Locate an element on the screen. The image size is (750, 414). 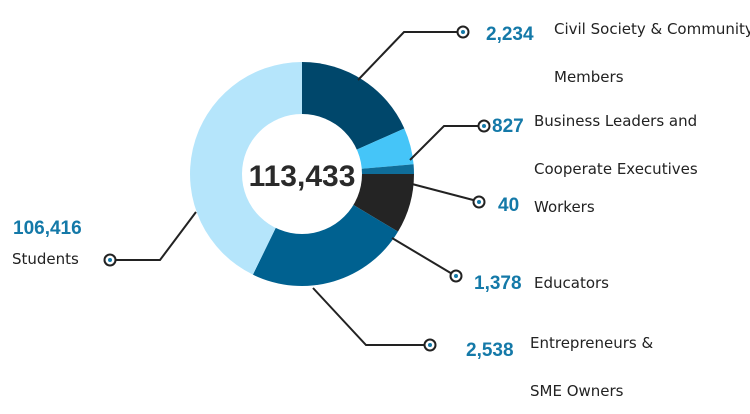
callout-workers: 40 Workers is located at coordinates (503, 199).